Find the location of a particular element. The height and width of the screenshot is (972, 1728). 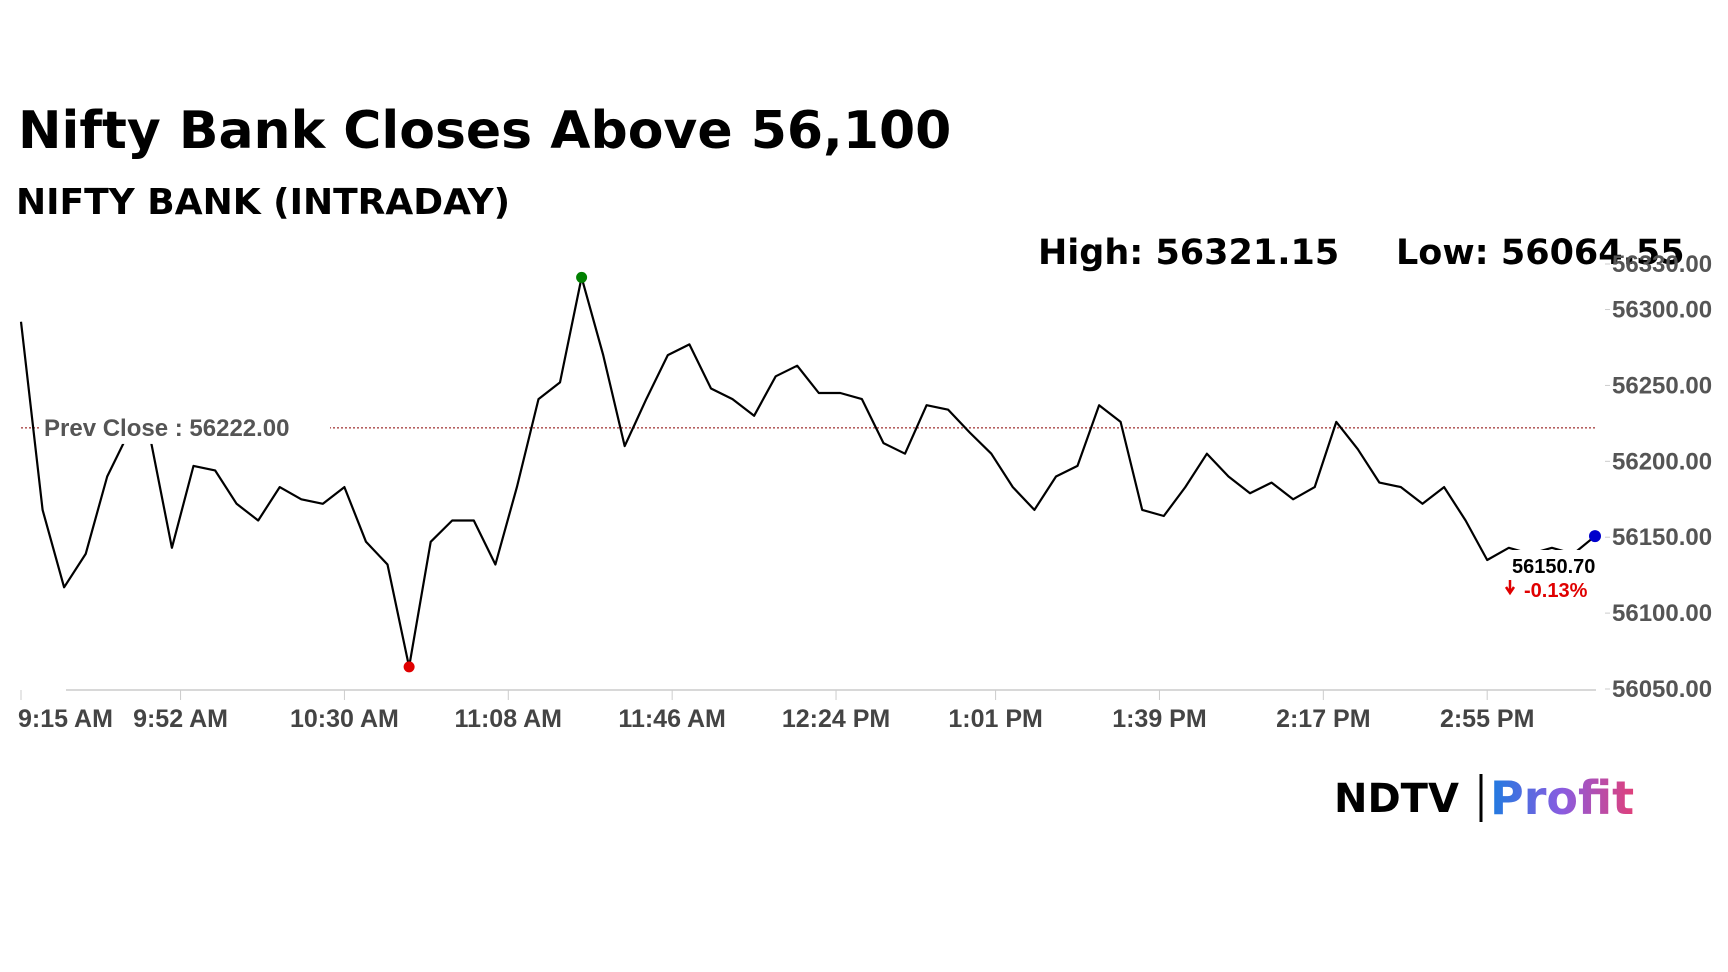

x-tick-label: 9:52 AM is located at coordinates (180, 719).